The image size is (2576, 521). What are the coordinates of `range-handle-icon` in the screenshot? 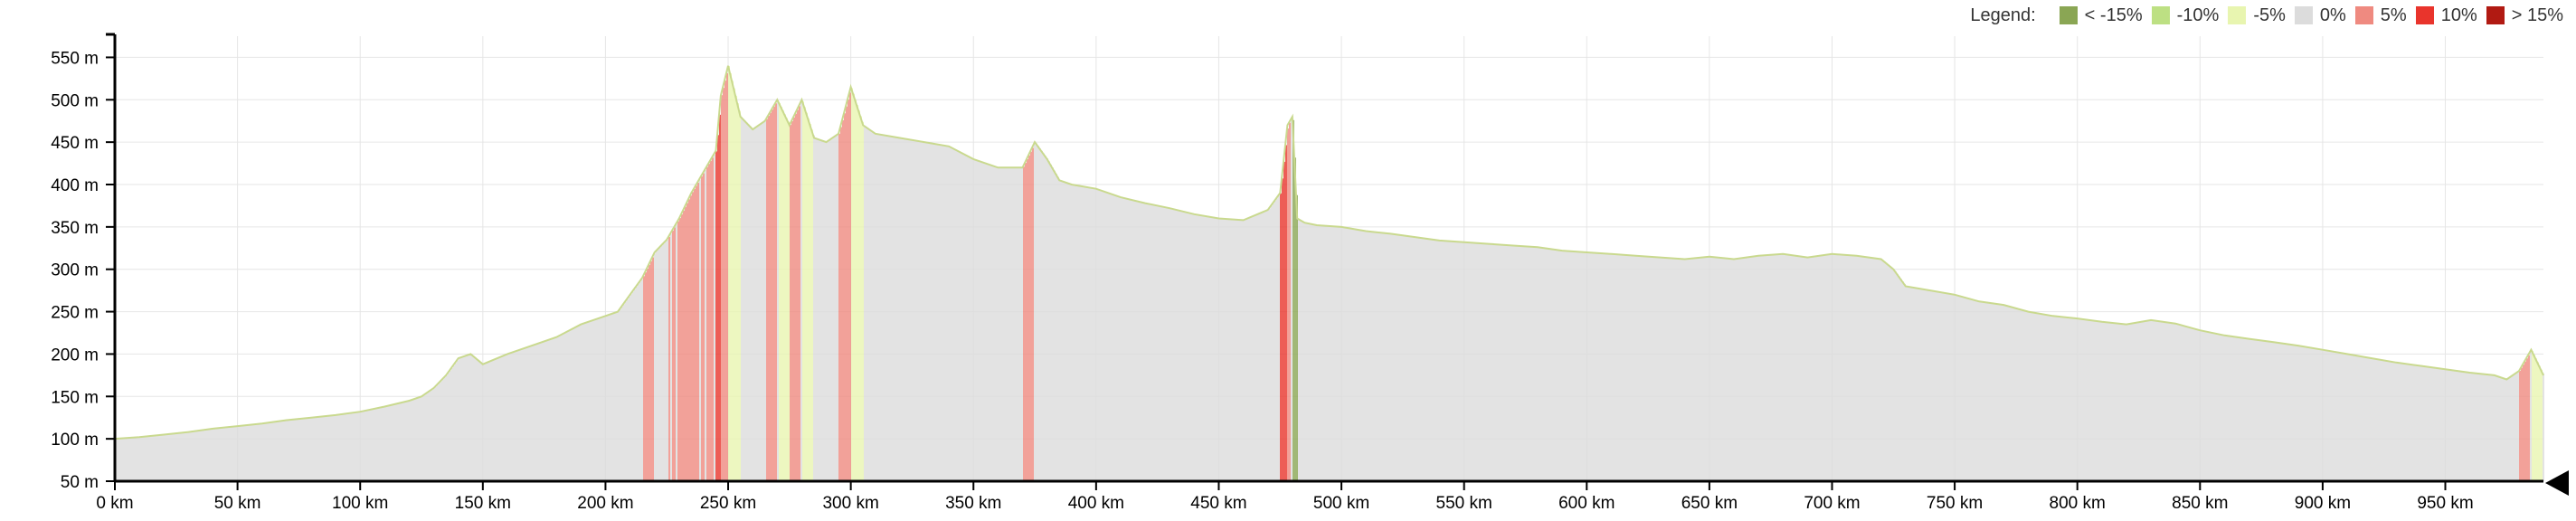 It's located at (2557, 483).